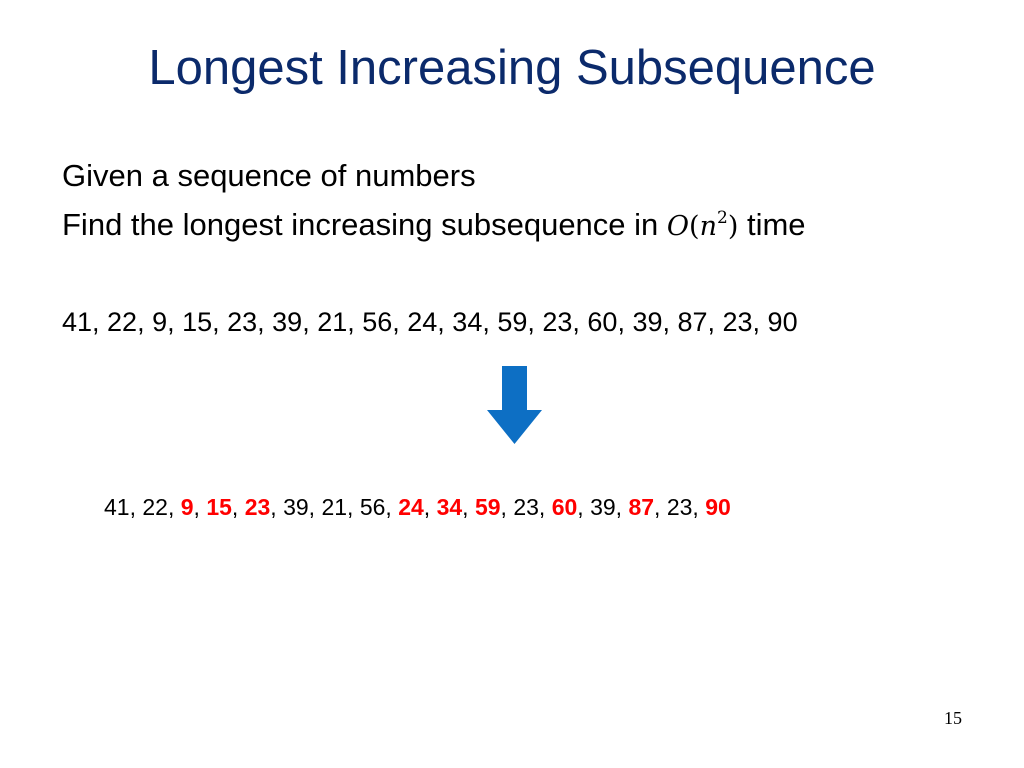 Image resolution: width=1024 pixels, height=768 pixels. What do you see at coordinates (722, 218) in the screenshot?
I see `complexity-exponent: 2` at bounding box center [722, 218].